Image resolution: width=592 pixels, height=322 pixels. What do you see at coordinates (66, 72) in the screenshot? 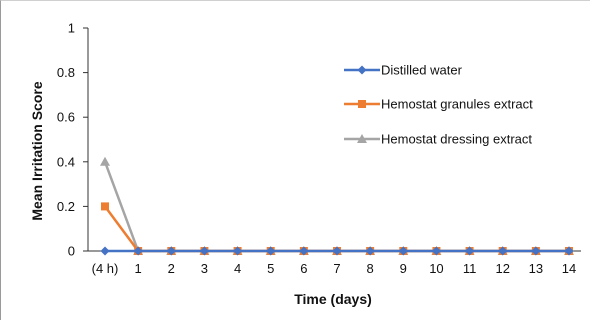
I see `y-tick-label: 0.8` at bounding box center [66, 72].